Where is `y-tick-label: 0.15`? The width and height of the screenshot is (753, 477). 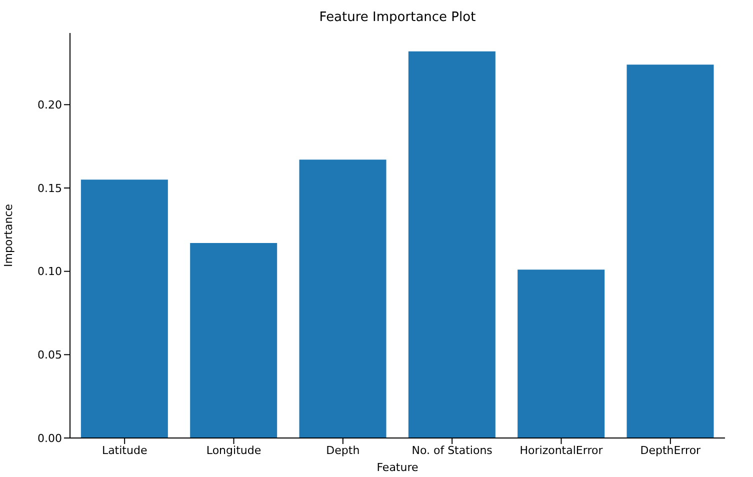 y-tick-label: 0.15 is located at coordinates (50, 188).